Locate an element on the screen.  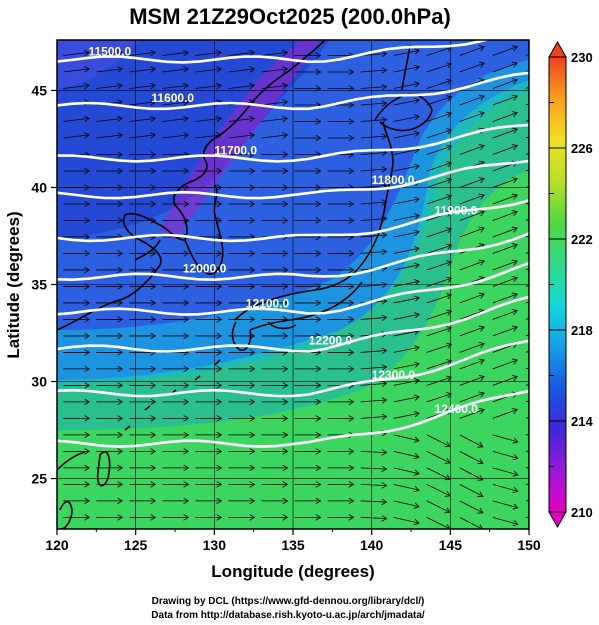
south-china-coast is located at coordinates (71, 461).